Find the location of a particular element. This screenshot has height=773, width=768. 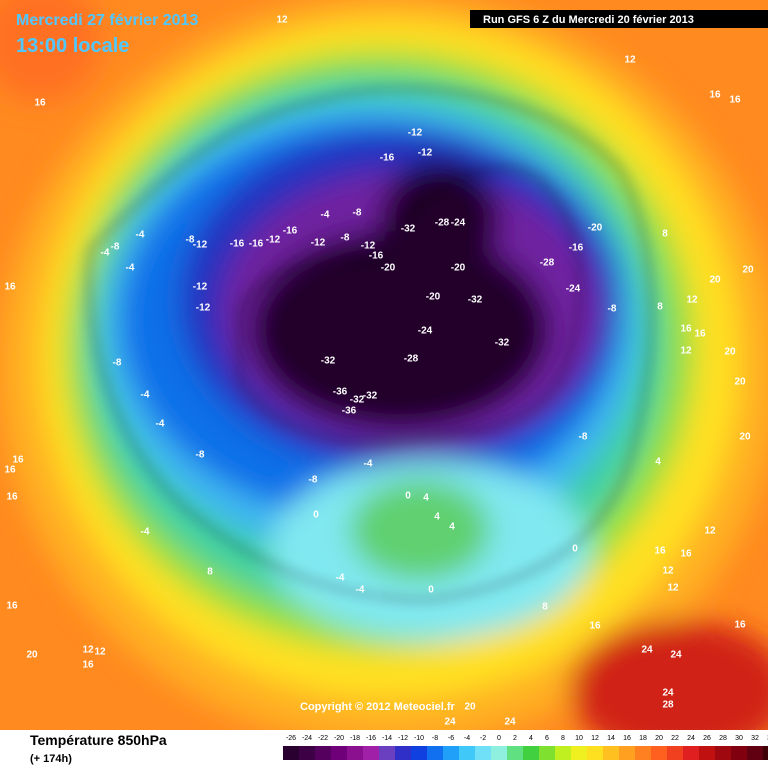

legend-tick-label: 6 is located at coordinates (547, 738).